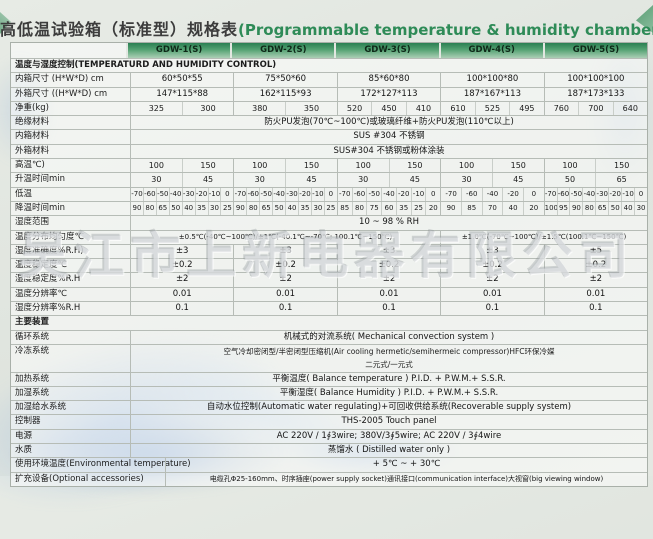 The image size is (653, 539). What do you see at coordinates (260, 108) in the screenshot?
I see `sub-cell-value: 380` at bounding box center [260, 108].